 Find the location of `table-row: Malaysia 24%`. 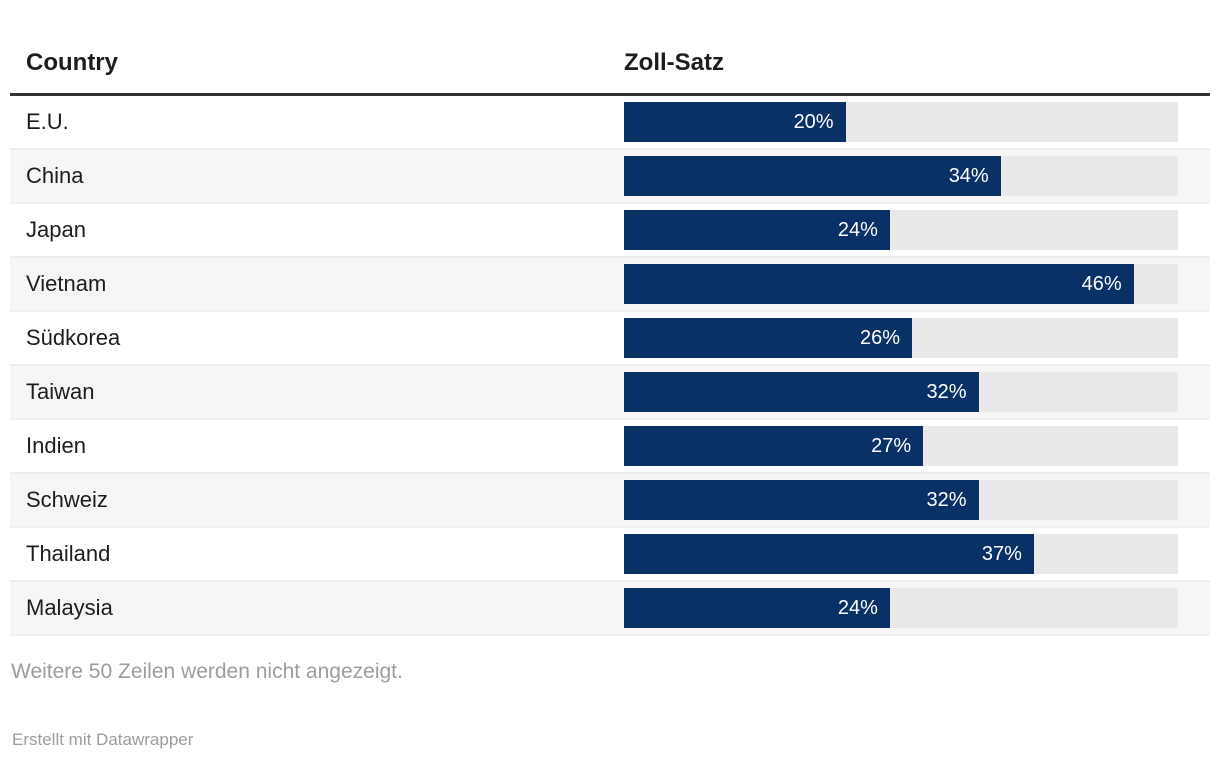

table-row: Malaysia 24% is located at coordinates (610, 609).